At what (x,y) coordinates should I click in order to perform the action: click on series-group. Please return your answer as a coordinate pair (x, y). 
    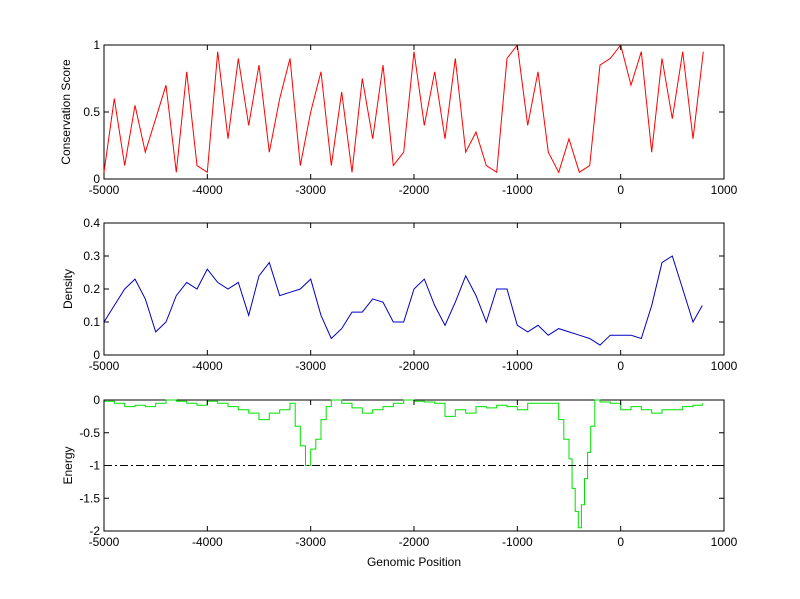
    Looking at the image, I should click on (403, 300).